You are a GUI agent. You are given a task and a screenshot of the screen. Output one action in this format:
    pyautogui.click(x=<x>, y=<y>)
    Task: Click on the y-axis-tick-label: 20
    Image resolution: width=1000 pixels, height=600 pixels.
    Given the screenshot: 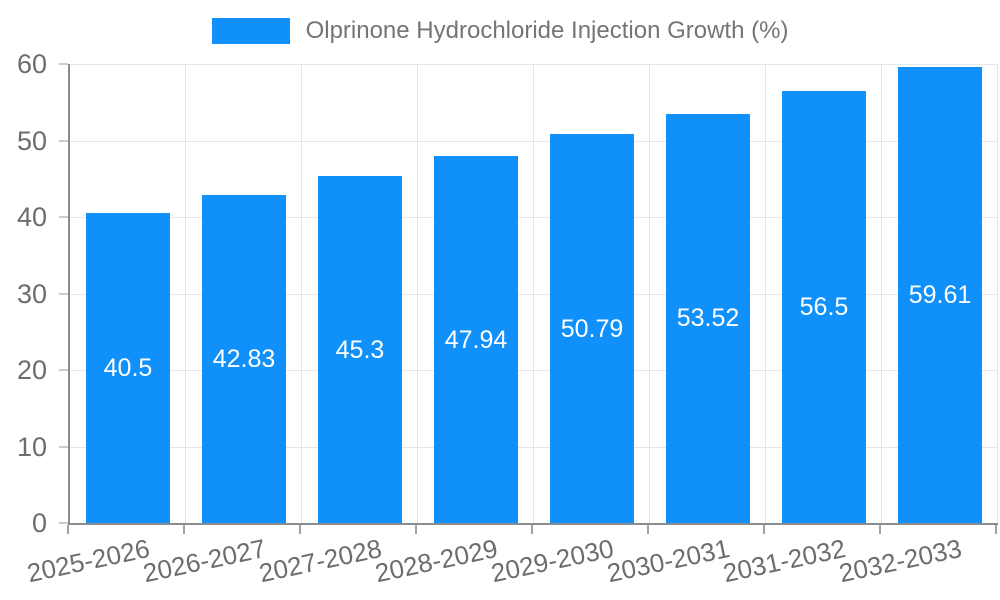 What is the action you would take?
    pyautogui.click(x=31, y=370)
    